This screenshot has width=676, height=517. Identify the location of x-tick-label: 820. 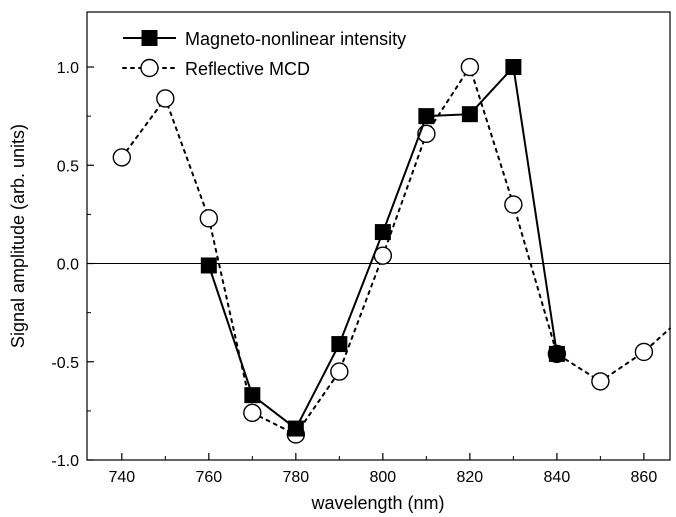
(470, 477).